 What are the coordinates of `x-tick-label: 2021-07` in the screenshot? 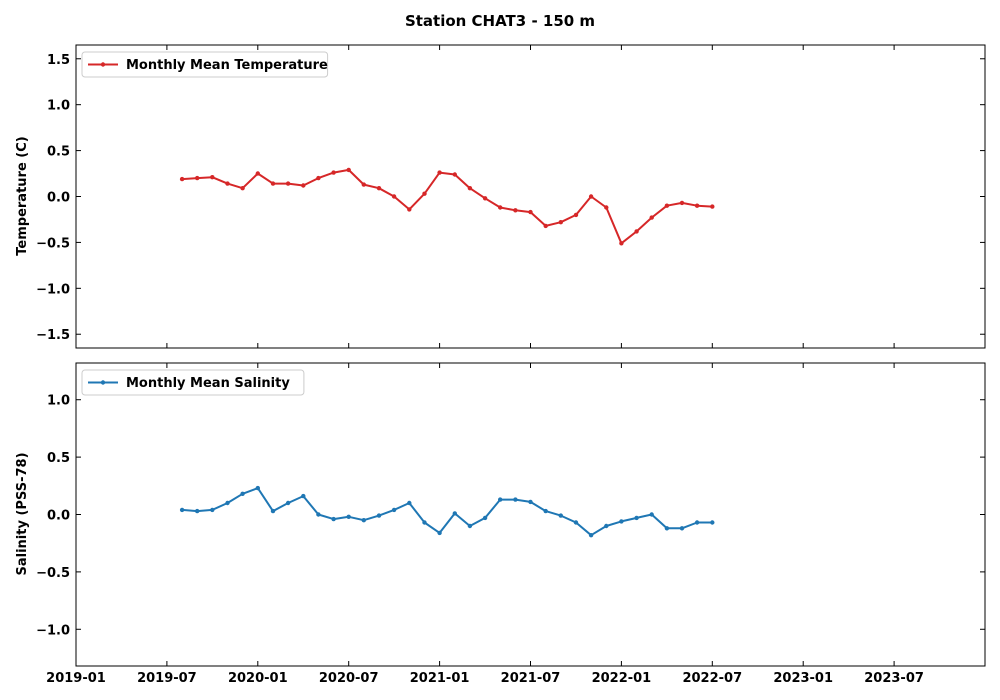 It's located at (531, 678).